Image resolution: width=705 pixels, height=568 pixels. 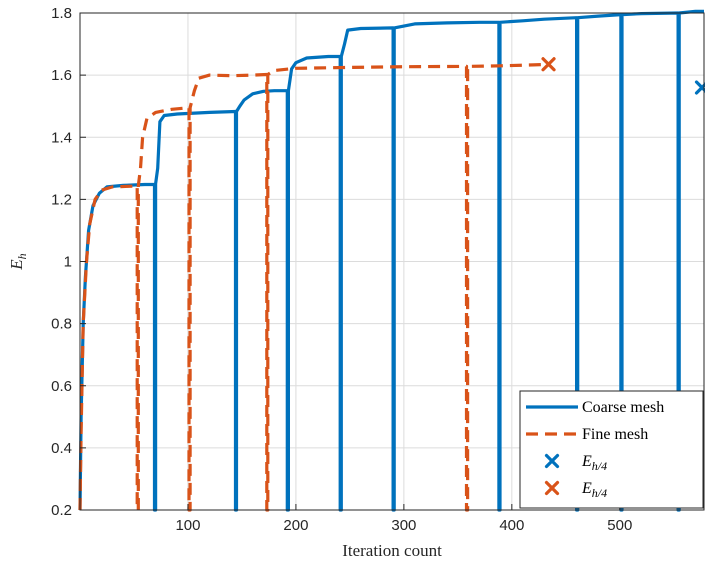 What do you see at coordinates (623, 407) in the screenshot?
I see `legend-label: Coarse mesh` at bounding box center [623, 407].